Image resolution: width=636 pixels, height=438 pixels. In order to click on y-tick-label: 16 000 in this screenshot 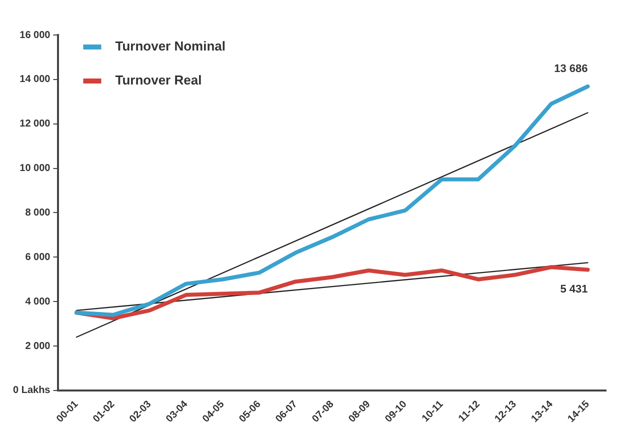, I will do `click(35, 35)`.